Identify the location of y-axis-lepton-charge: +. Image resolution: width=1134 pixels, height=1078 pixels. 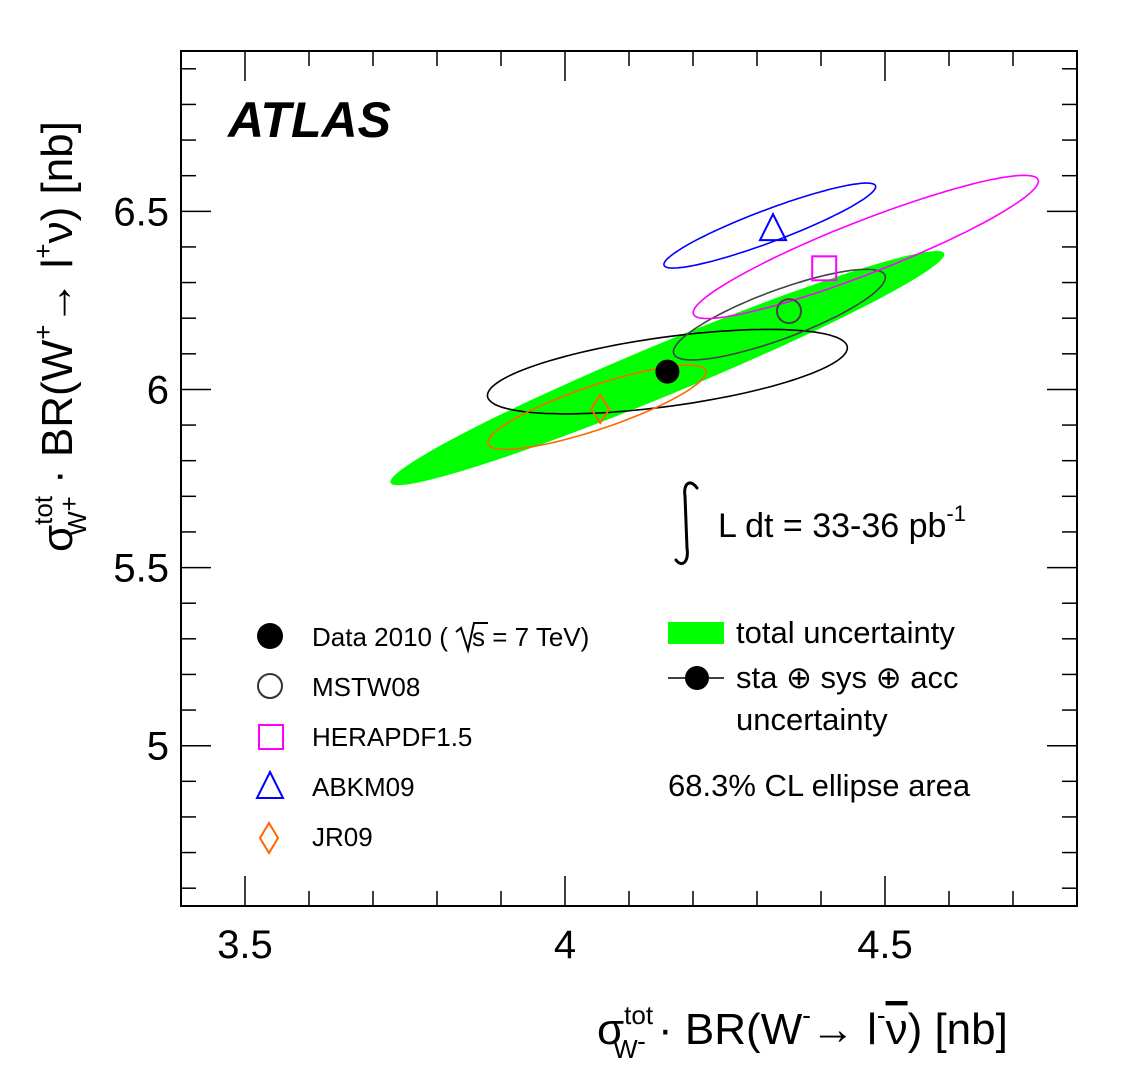
(43, 250).